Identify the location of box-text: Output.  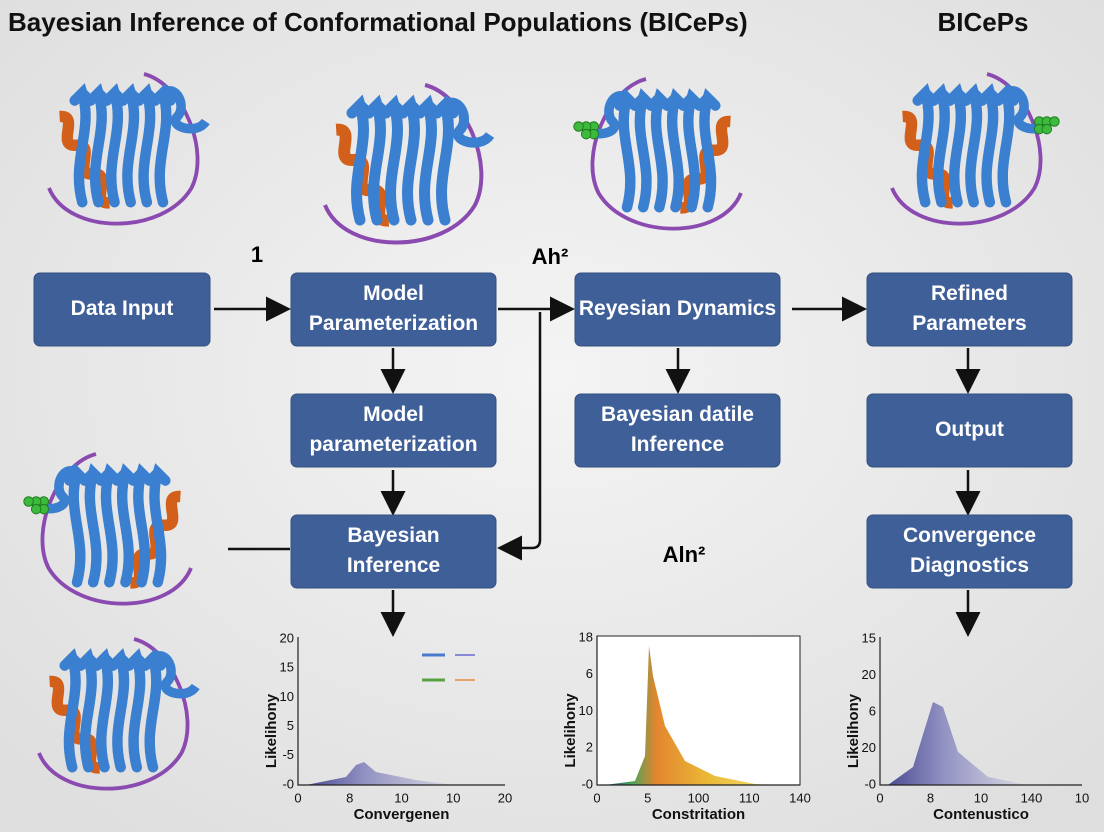
(969, 429).